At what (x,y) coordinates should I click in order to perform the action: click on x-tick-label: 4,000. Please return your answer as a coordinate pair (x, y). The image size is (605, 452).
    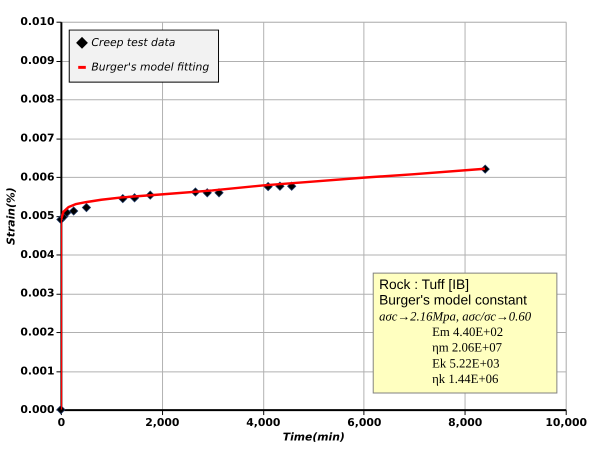
    Looking at the image, I should click on (263, 422).